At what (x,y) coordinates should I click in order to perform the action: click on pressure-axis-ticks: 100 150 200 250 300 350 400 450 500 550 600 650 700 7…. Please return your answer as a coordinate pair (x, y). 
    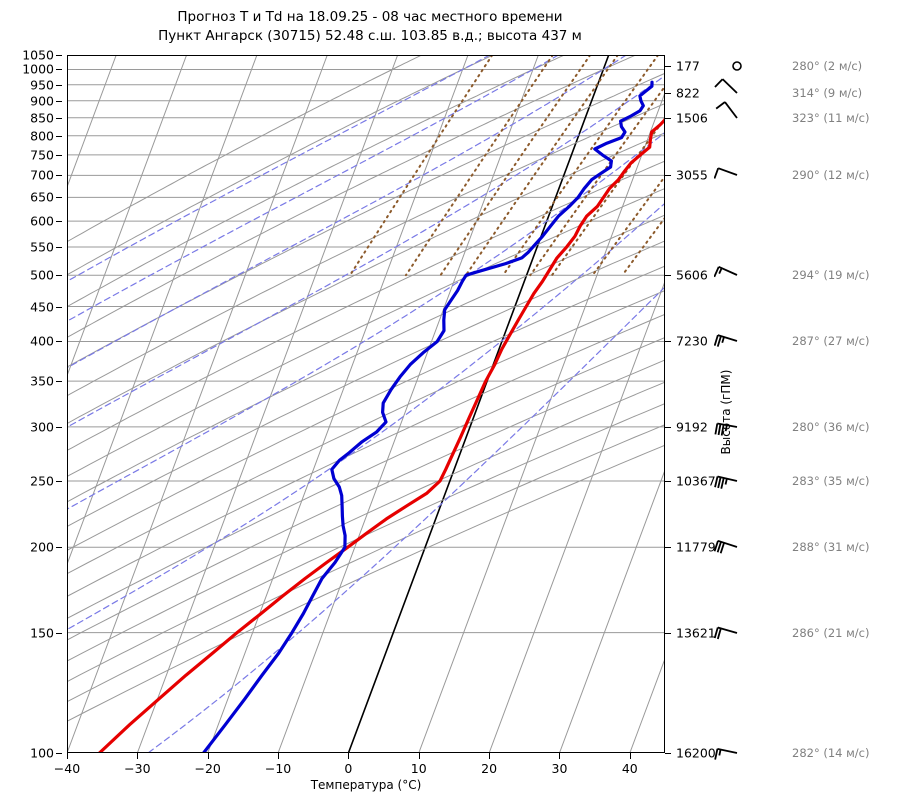
    Looking at the image, I should click on (31, 404).